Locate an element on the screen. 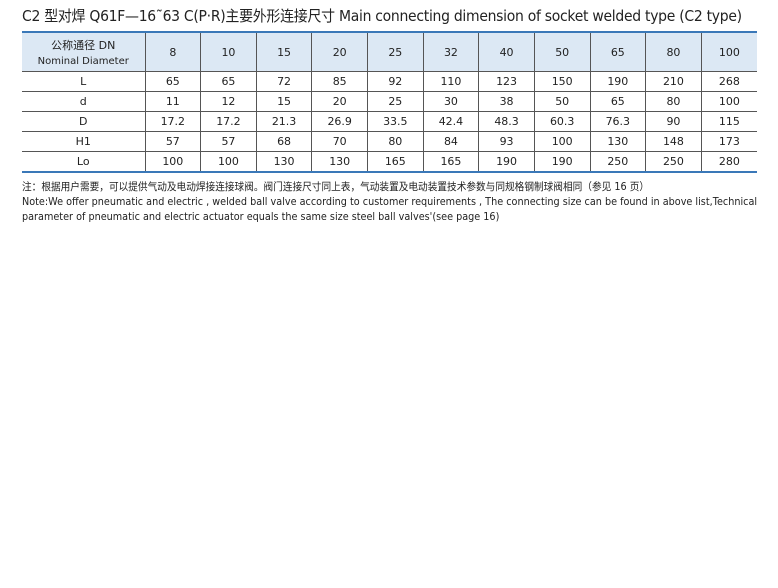 The image size is (778, 588). table-cell: 280 is located at coordinates (728, 161).